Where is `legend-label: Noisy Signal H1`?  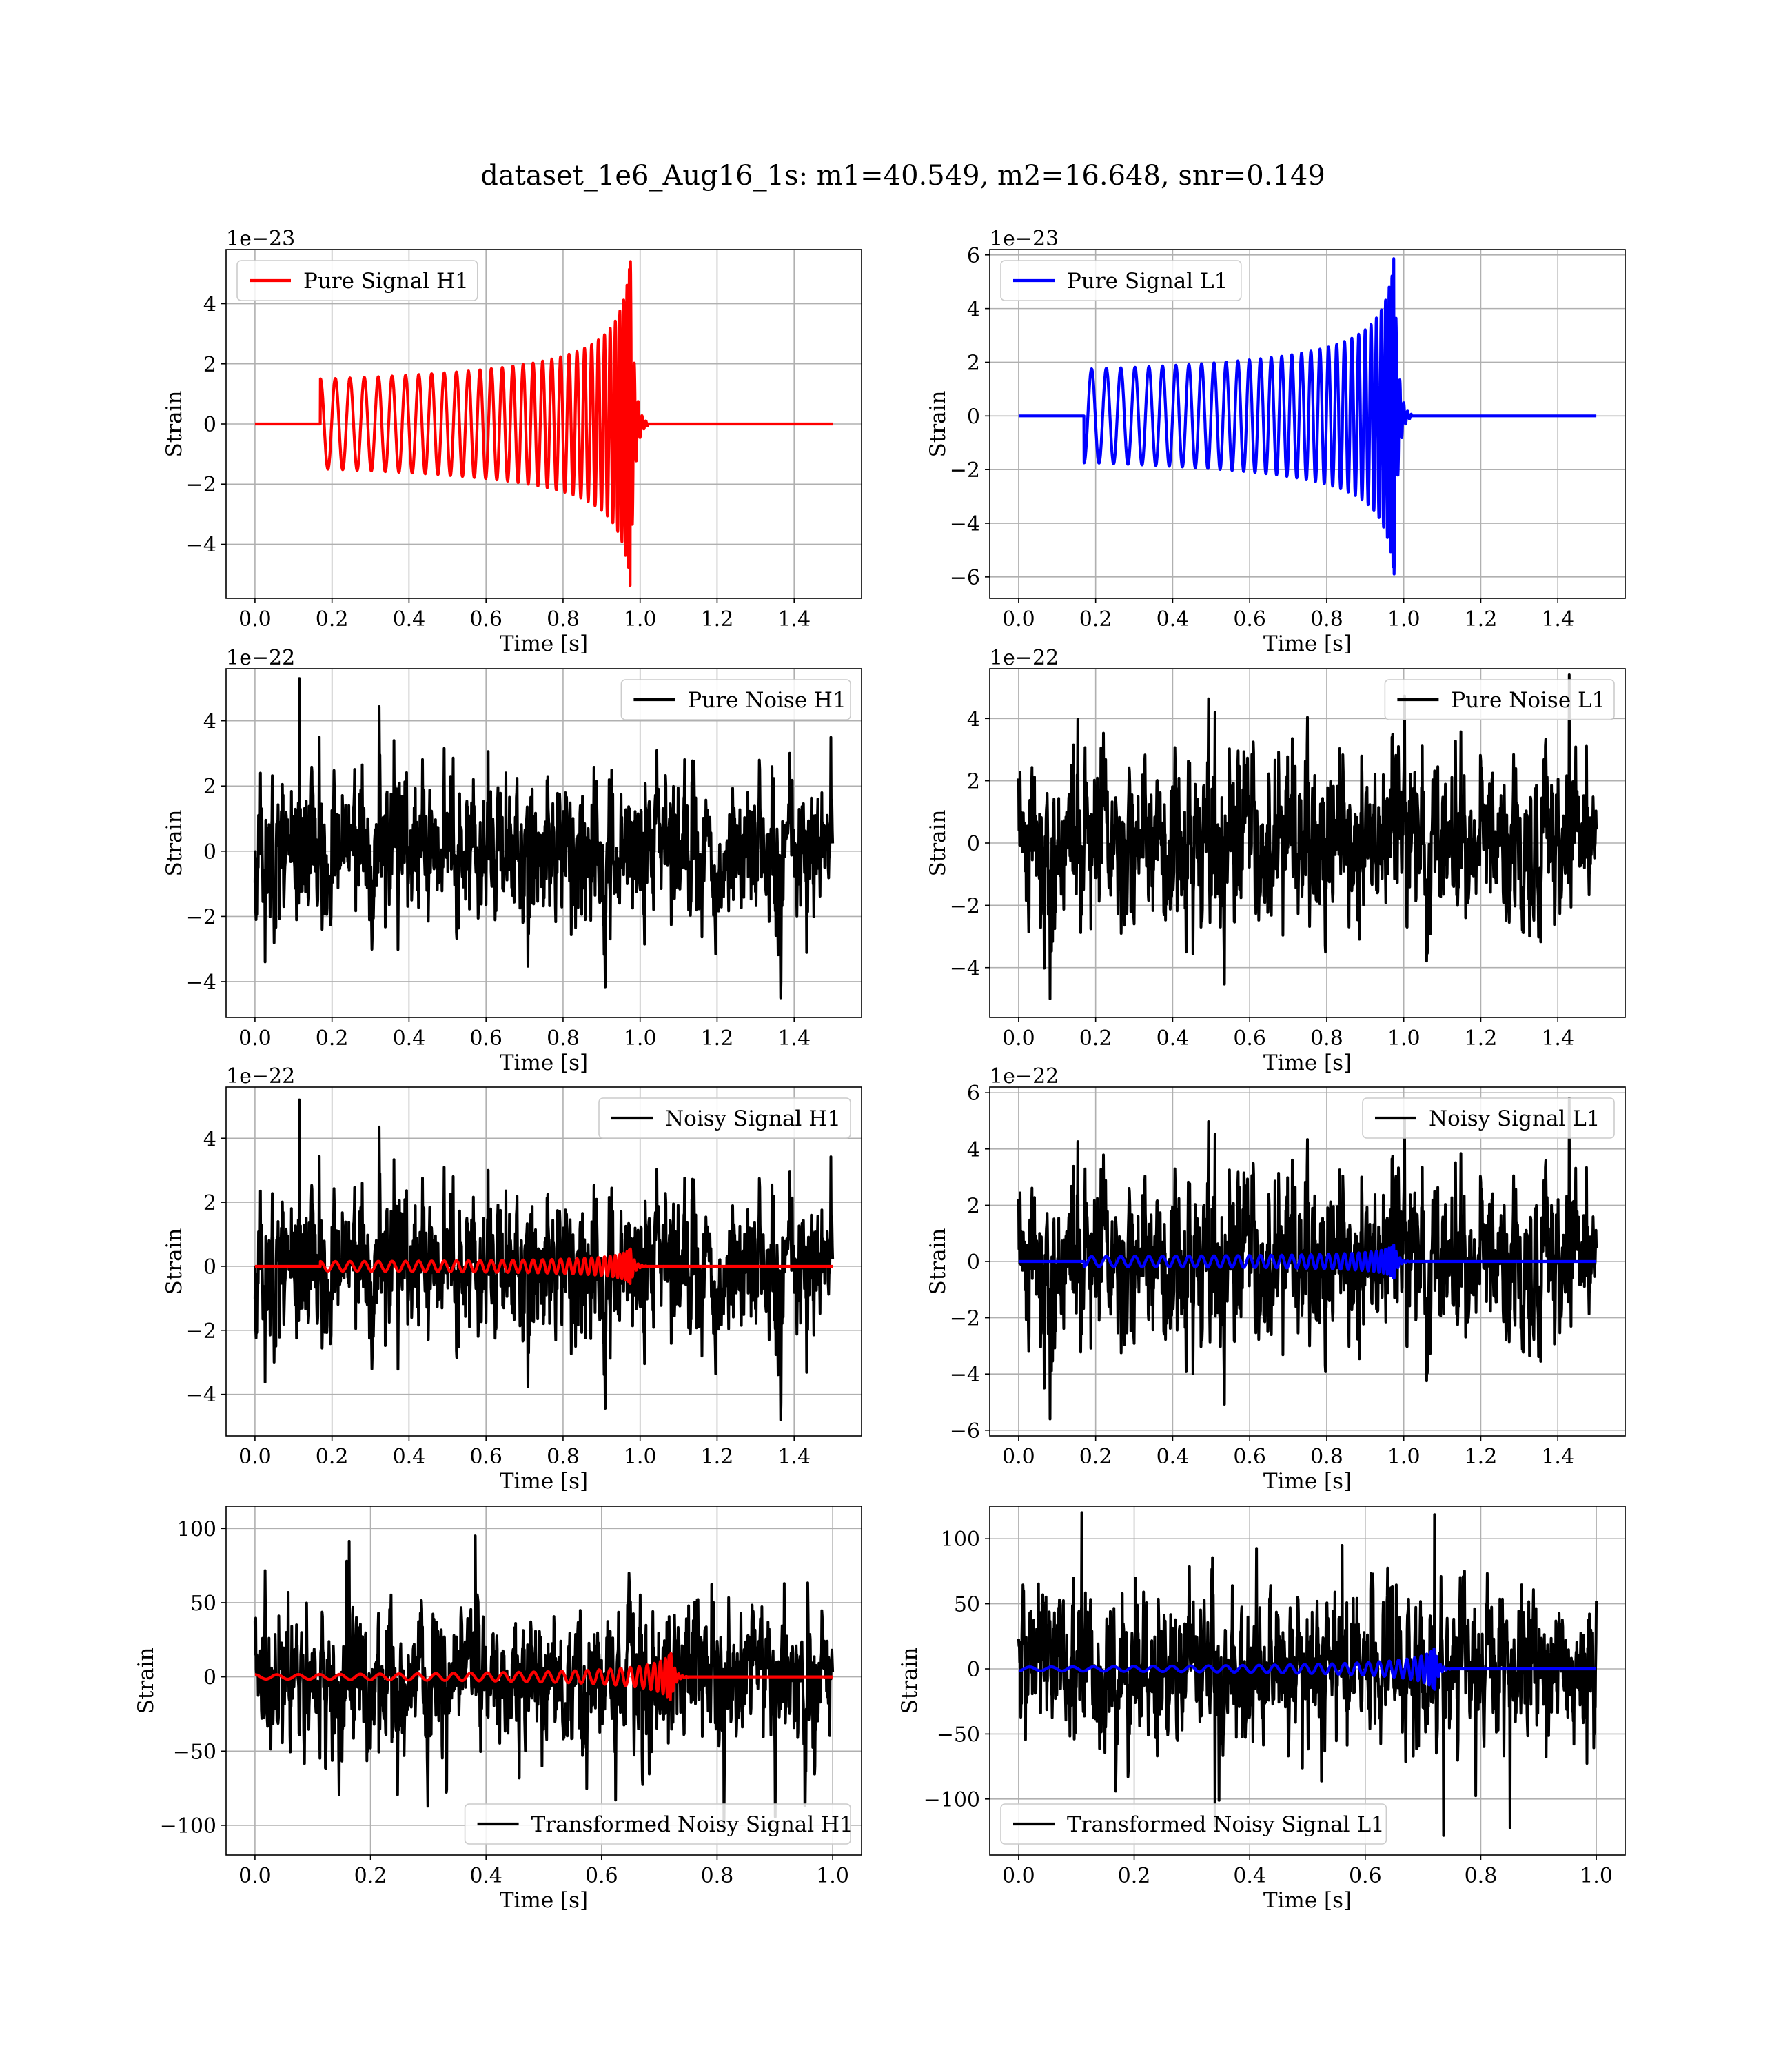
legend-label: Noisy Signal H1 is located at coordinates (753, 1118).